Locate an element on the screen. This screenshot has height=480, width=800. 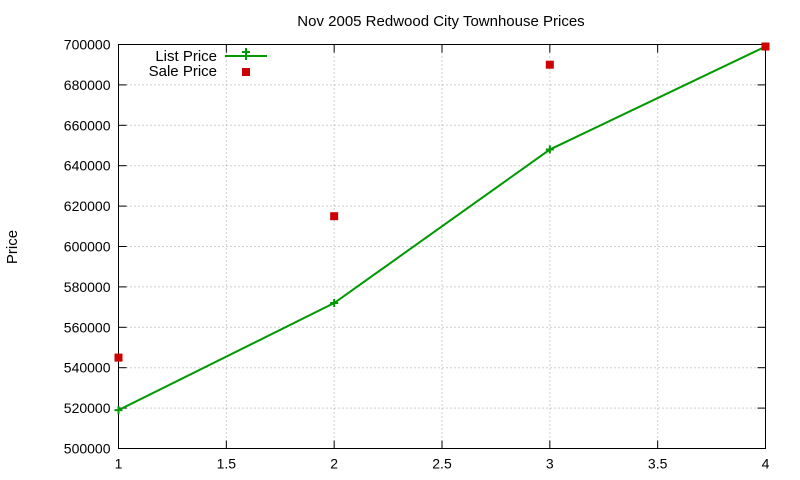
y-tick-label: 680000 is located at coordinates (87, 85).